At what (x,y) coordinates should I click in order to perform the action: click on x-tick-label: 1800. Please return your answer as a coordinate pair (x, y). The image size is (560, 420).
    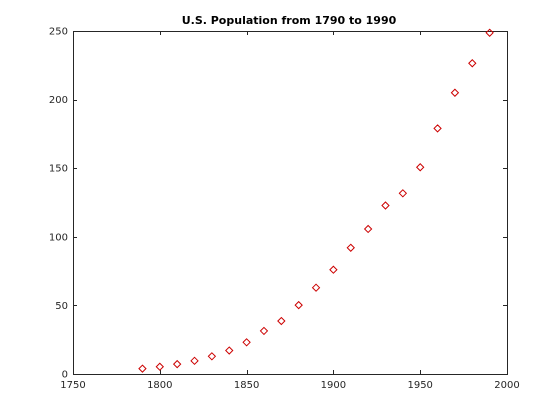
    Looking at the image, I should click on (159, 385).